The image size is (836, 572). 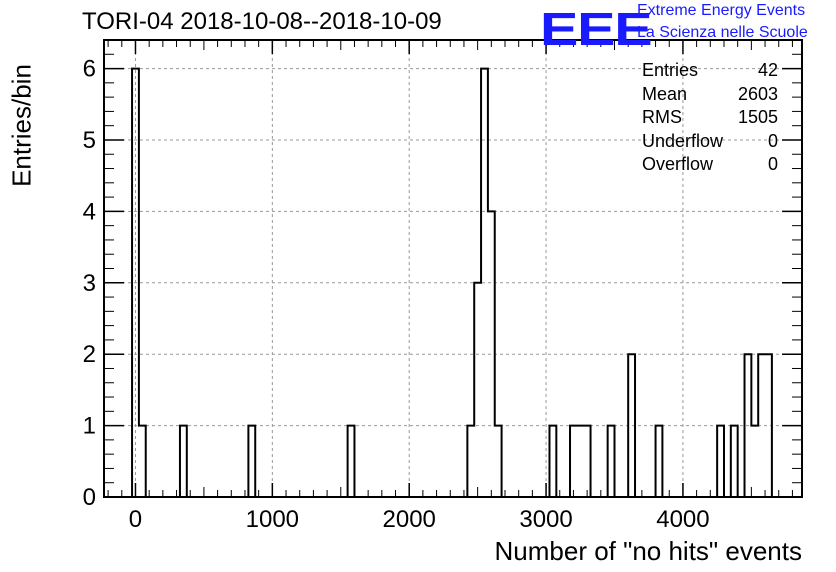 I want to click on stat-underflow: Underflow 0, so click(x=710, y=143).